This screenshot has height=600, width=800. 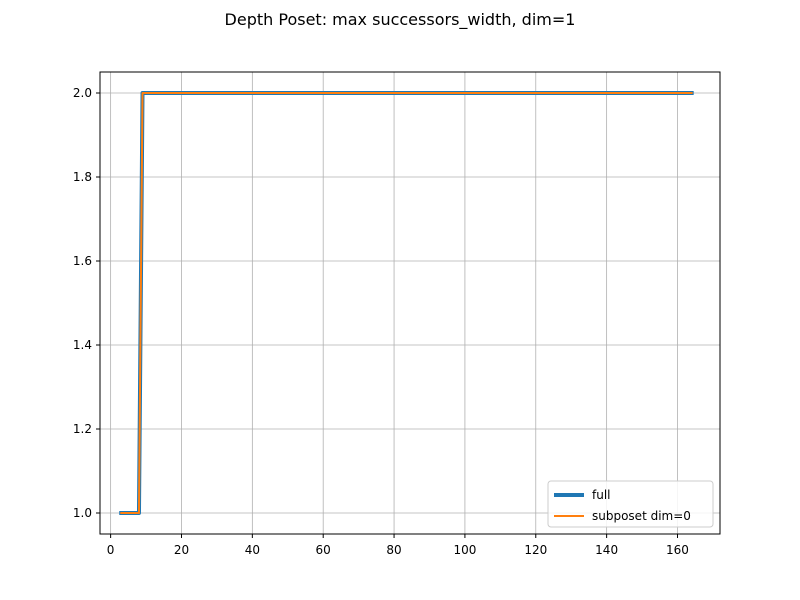 What do you see at coordinates (82, 177) in the screenshot?
I see `y-tick-label: 1.8` at bounding box center [82, 177].